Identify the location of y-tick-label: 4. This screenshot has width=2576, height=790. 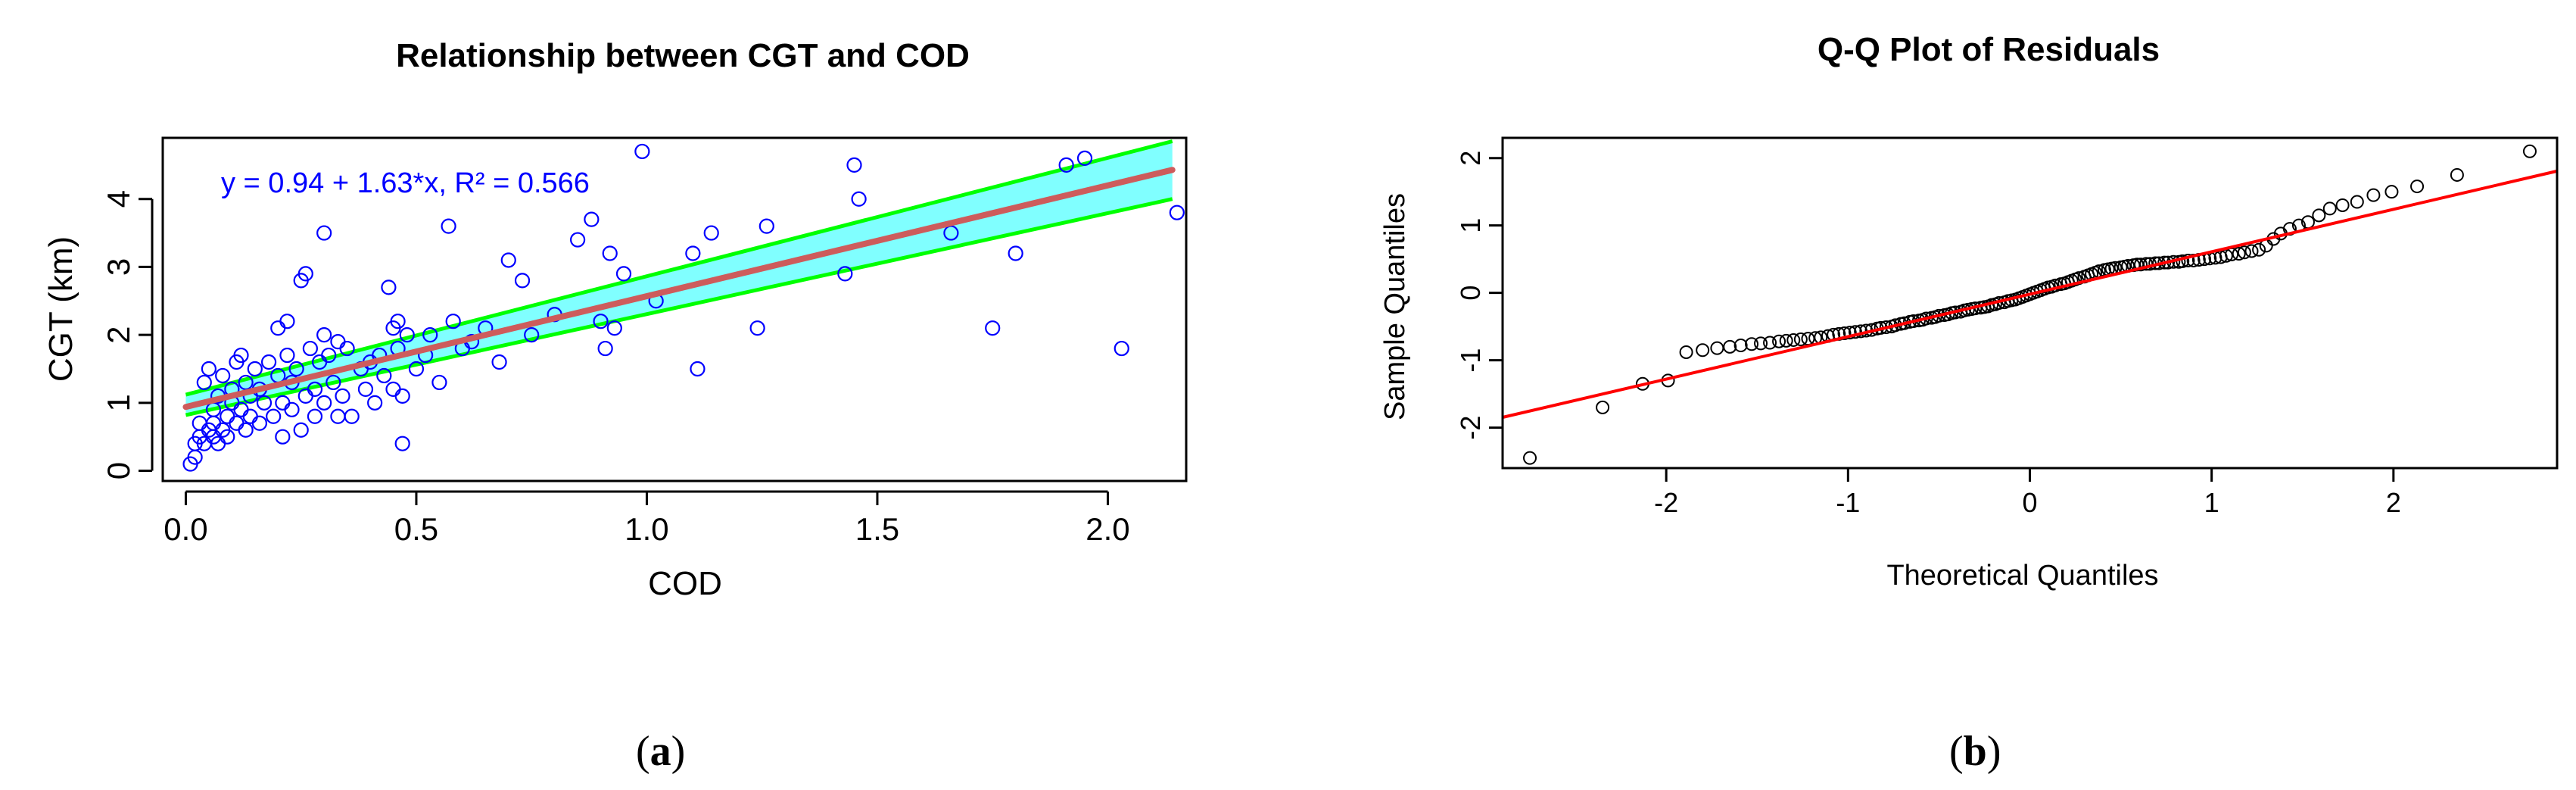
(119, 199).